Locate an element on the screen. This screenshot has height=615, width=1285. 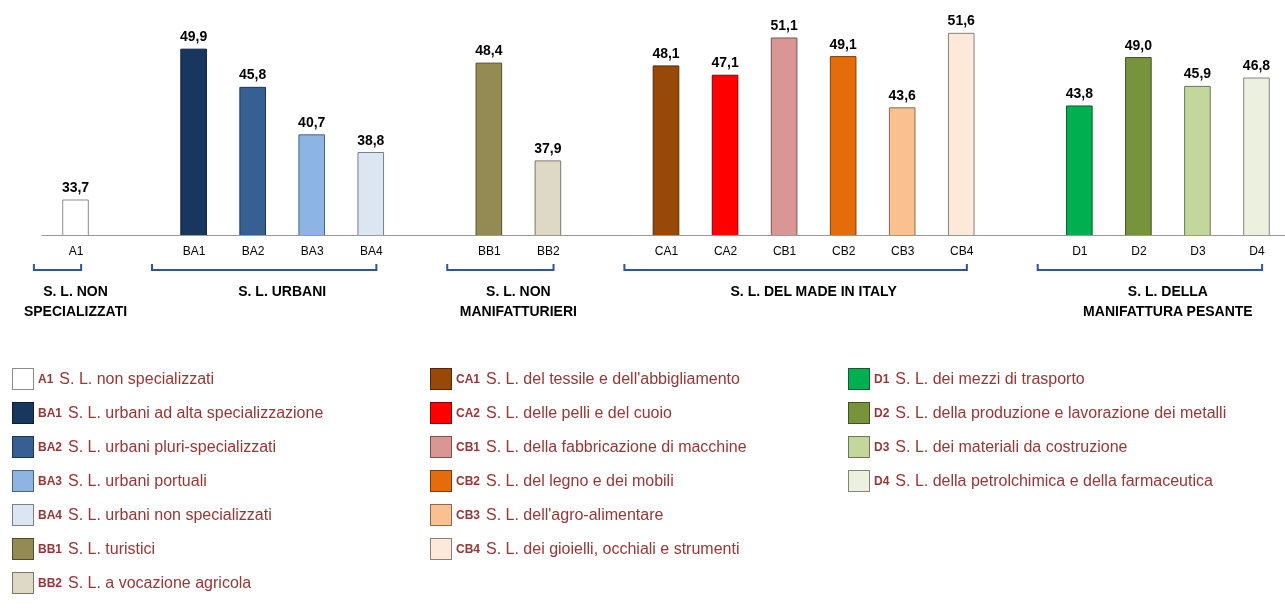
x-tick-label: D1 is located at coordinates (1080, 250).